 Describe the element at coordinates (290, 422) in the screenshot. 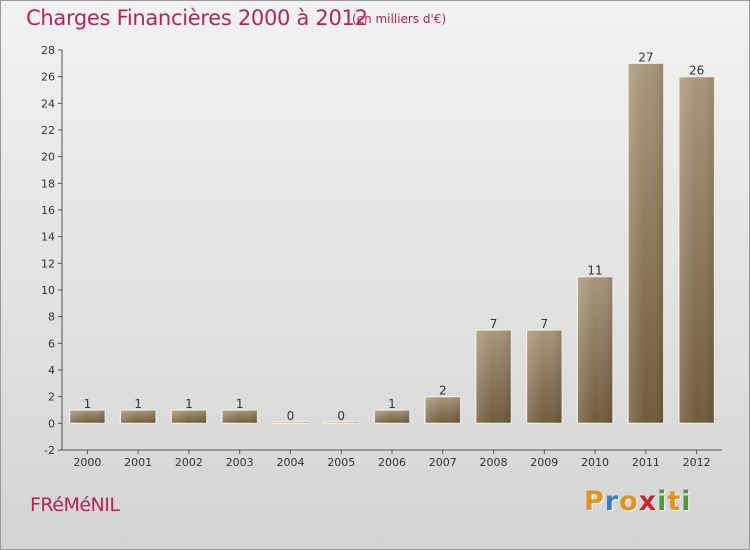

I see `bar-shading-2004` at that location.